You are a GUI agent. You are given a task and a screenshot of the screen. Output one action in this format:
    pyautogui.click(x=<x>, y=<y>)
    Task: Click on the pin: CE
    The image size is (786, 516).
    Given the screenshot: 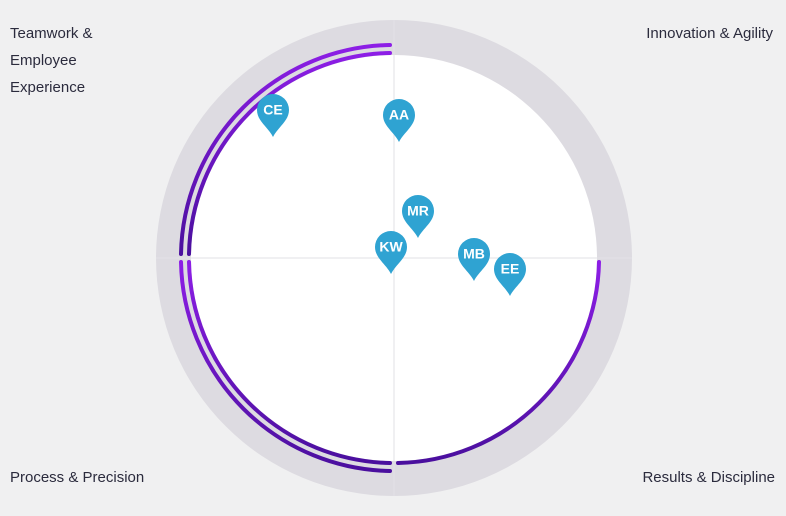 What is the action you would take?
    pyautogui.click(x=273, y=115)
    